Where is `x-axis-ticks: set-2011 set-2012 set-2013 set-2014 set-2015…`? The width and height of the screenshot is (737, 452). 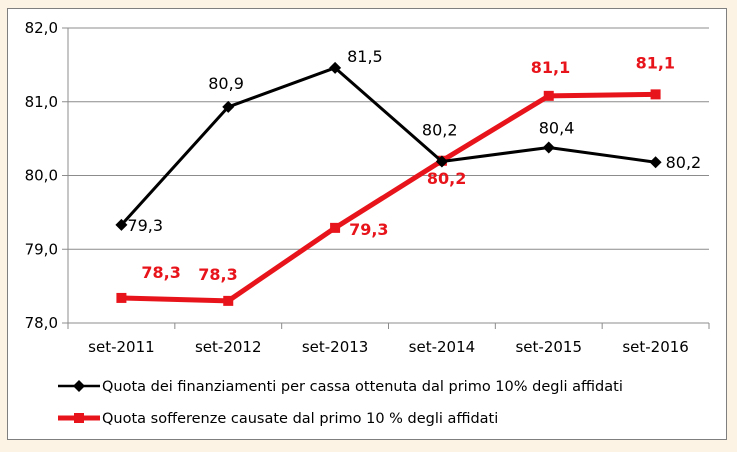
x-axis-ticks: set-2011 set-2012 set-2013 set-2014 set-2015… is located at coordinates (388, 347).